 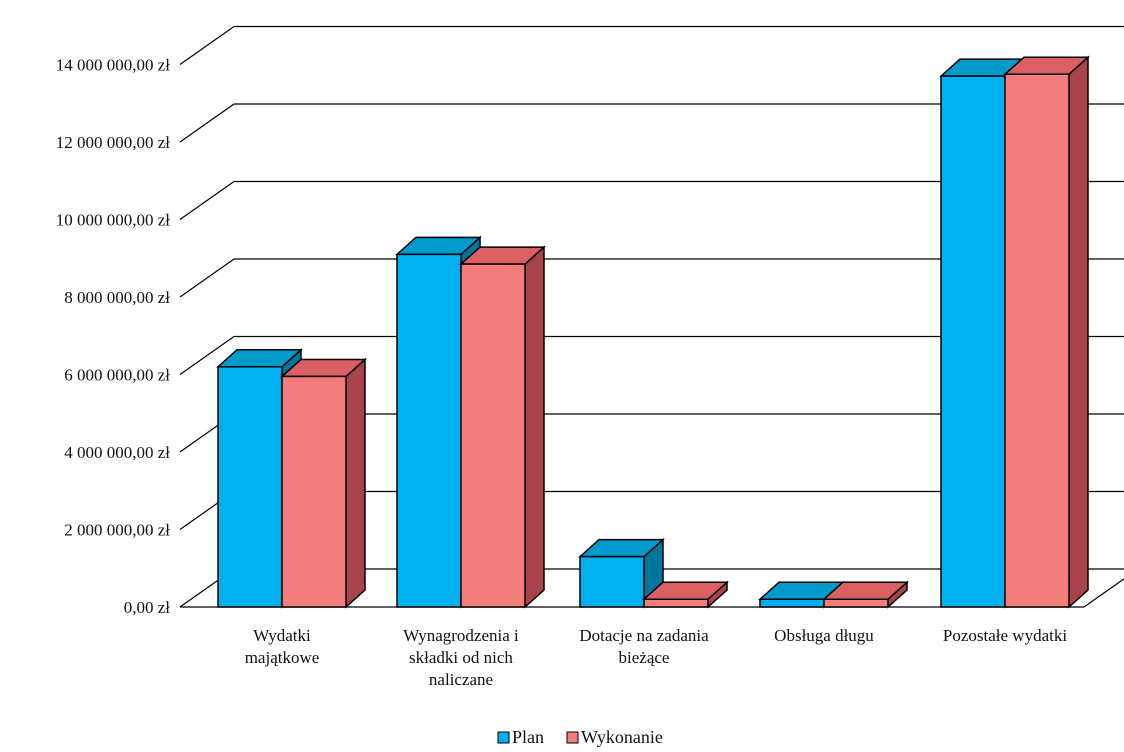 I want to click on y-tick-label: 10 000 000,00 zł, so click(x=113, y=220).